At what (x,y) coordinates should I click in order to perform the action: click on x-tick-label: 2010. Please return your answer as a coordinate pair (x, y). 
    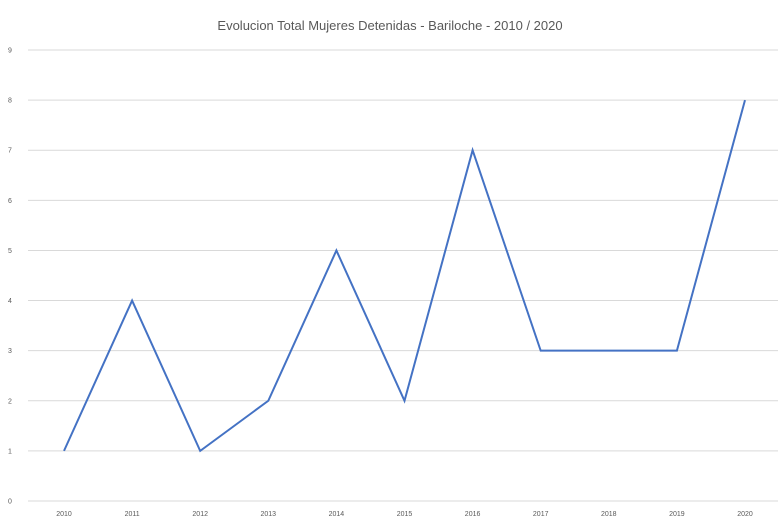
    Looking at the image, I should click on (64, 514).